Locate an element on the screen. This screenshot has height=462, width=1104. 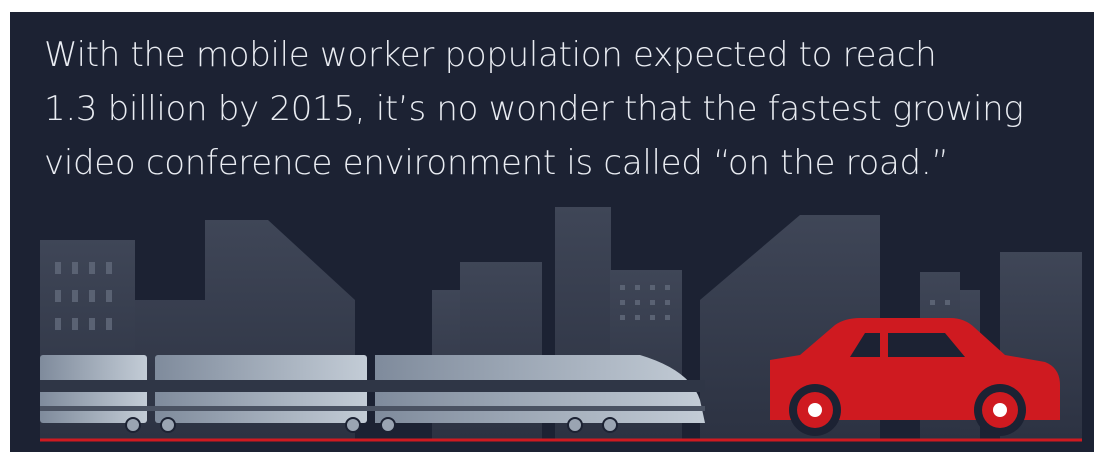
car is located at coordinates (915, 377).